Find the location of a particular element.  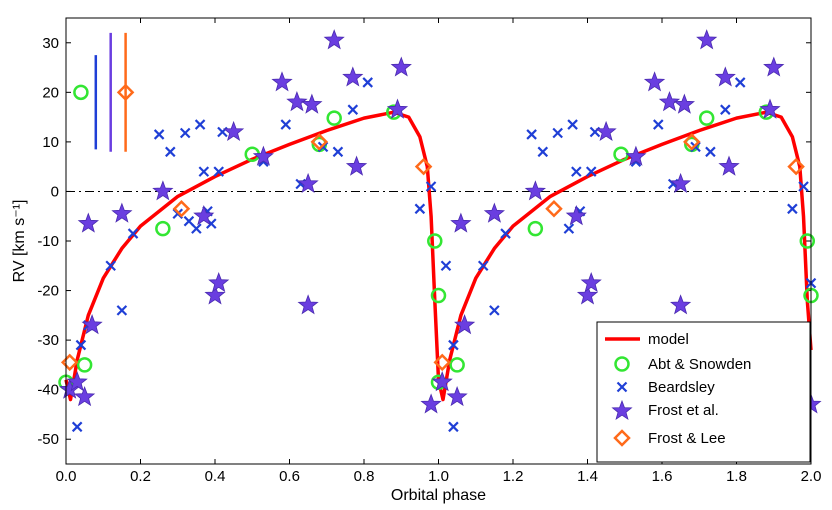

x-tick-label: 1.2 is located at coordinates (513, 476).